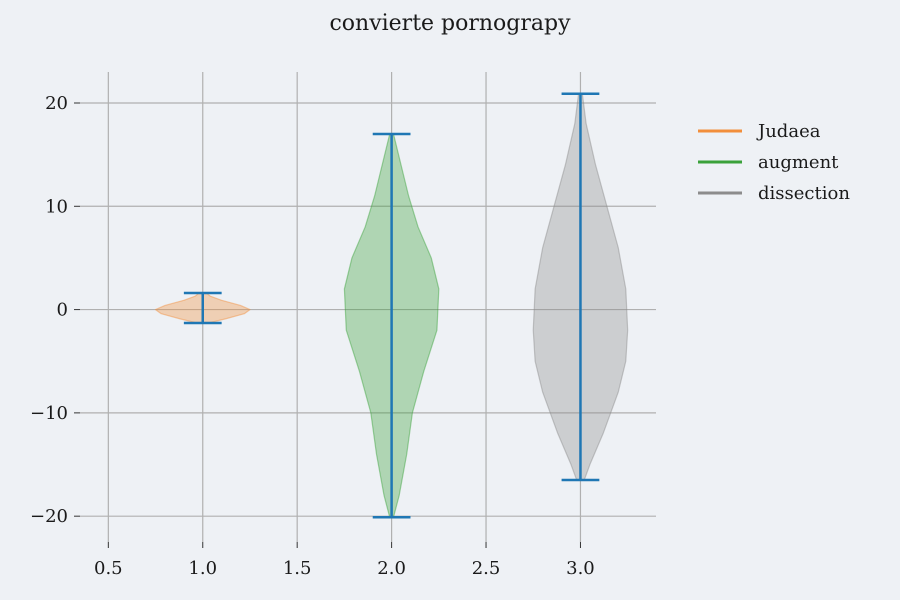 The width and height of the screenshot is (900, 600). Describe the element at coordinates (56, 206) in the screenshot. I see `y-tick-label: 10` at that location.